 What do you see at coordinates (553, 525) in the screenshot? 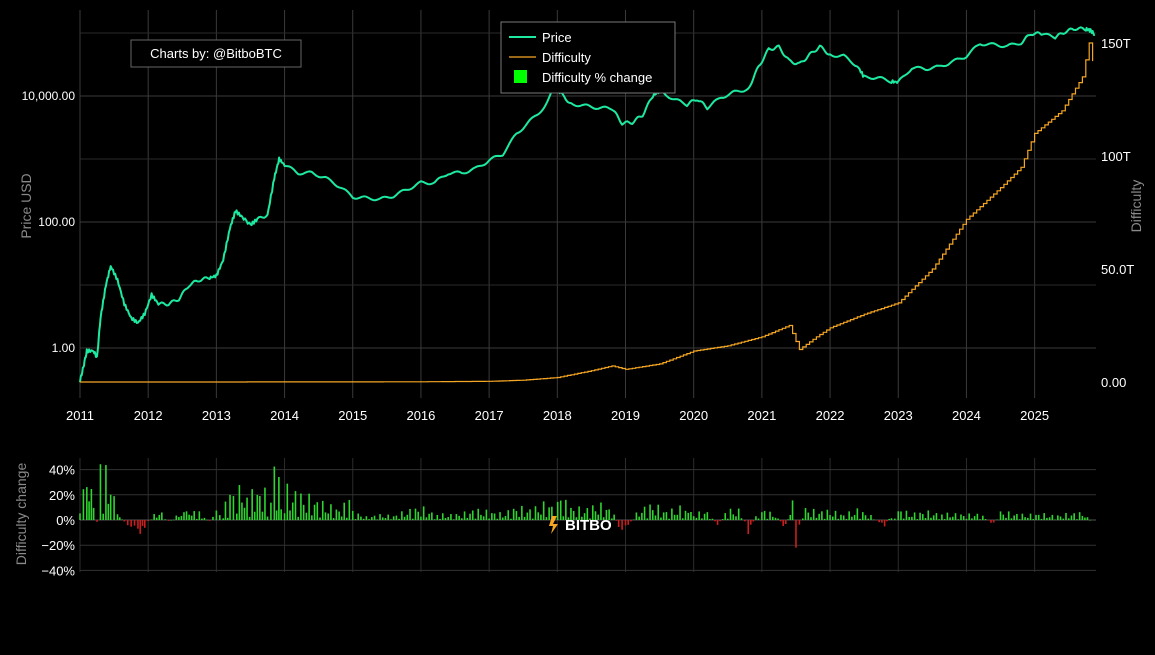
I see `bitbo-logo-icon` at bounding box center [553, 525].